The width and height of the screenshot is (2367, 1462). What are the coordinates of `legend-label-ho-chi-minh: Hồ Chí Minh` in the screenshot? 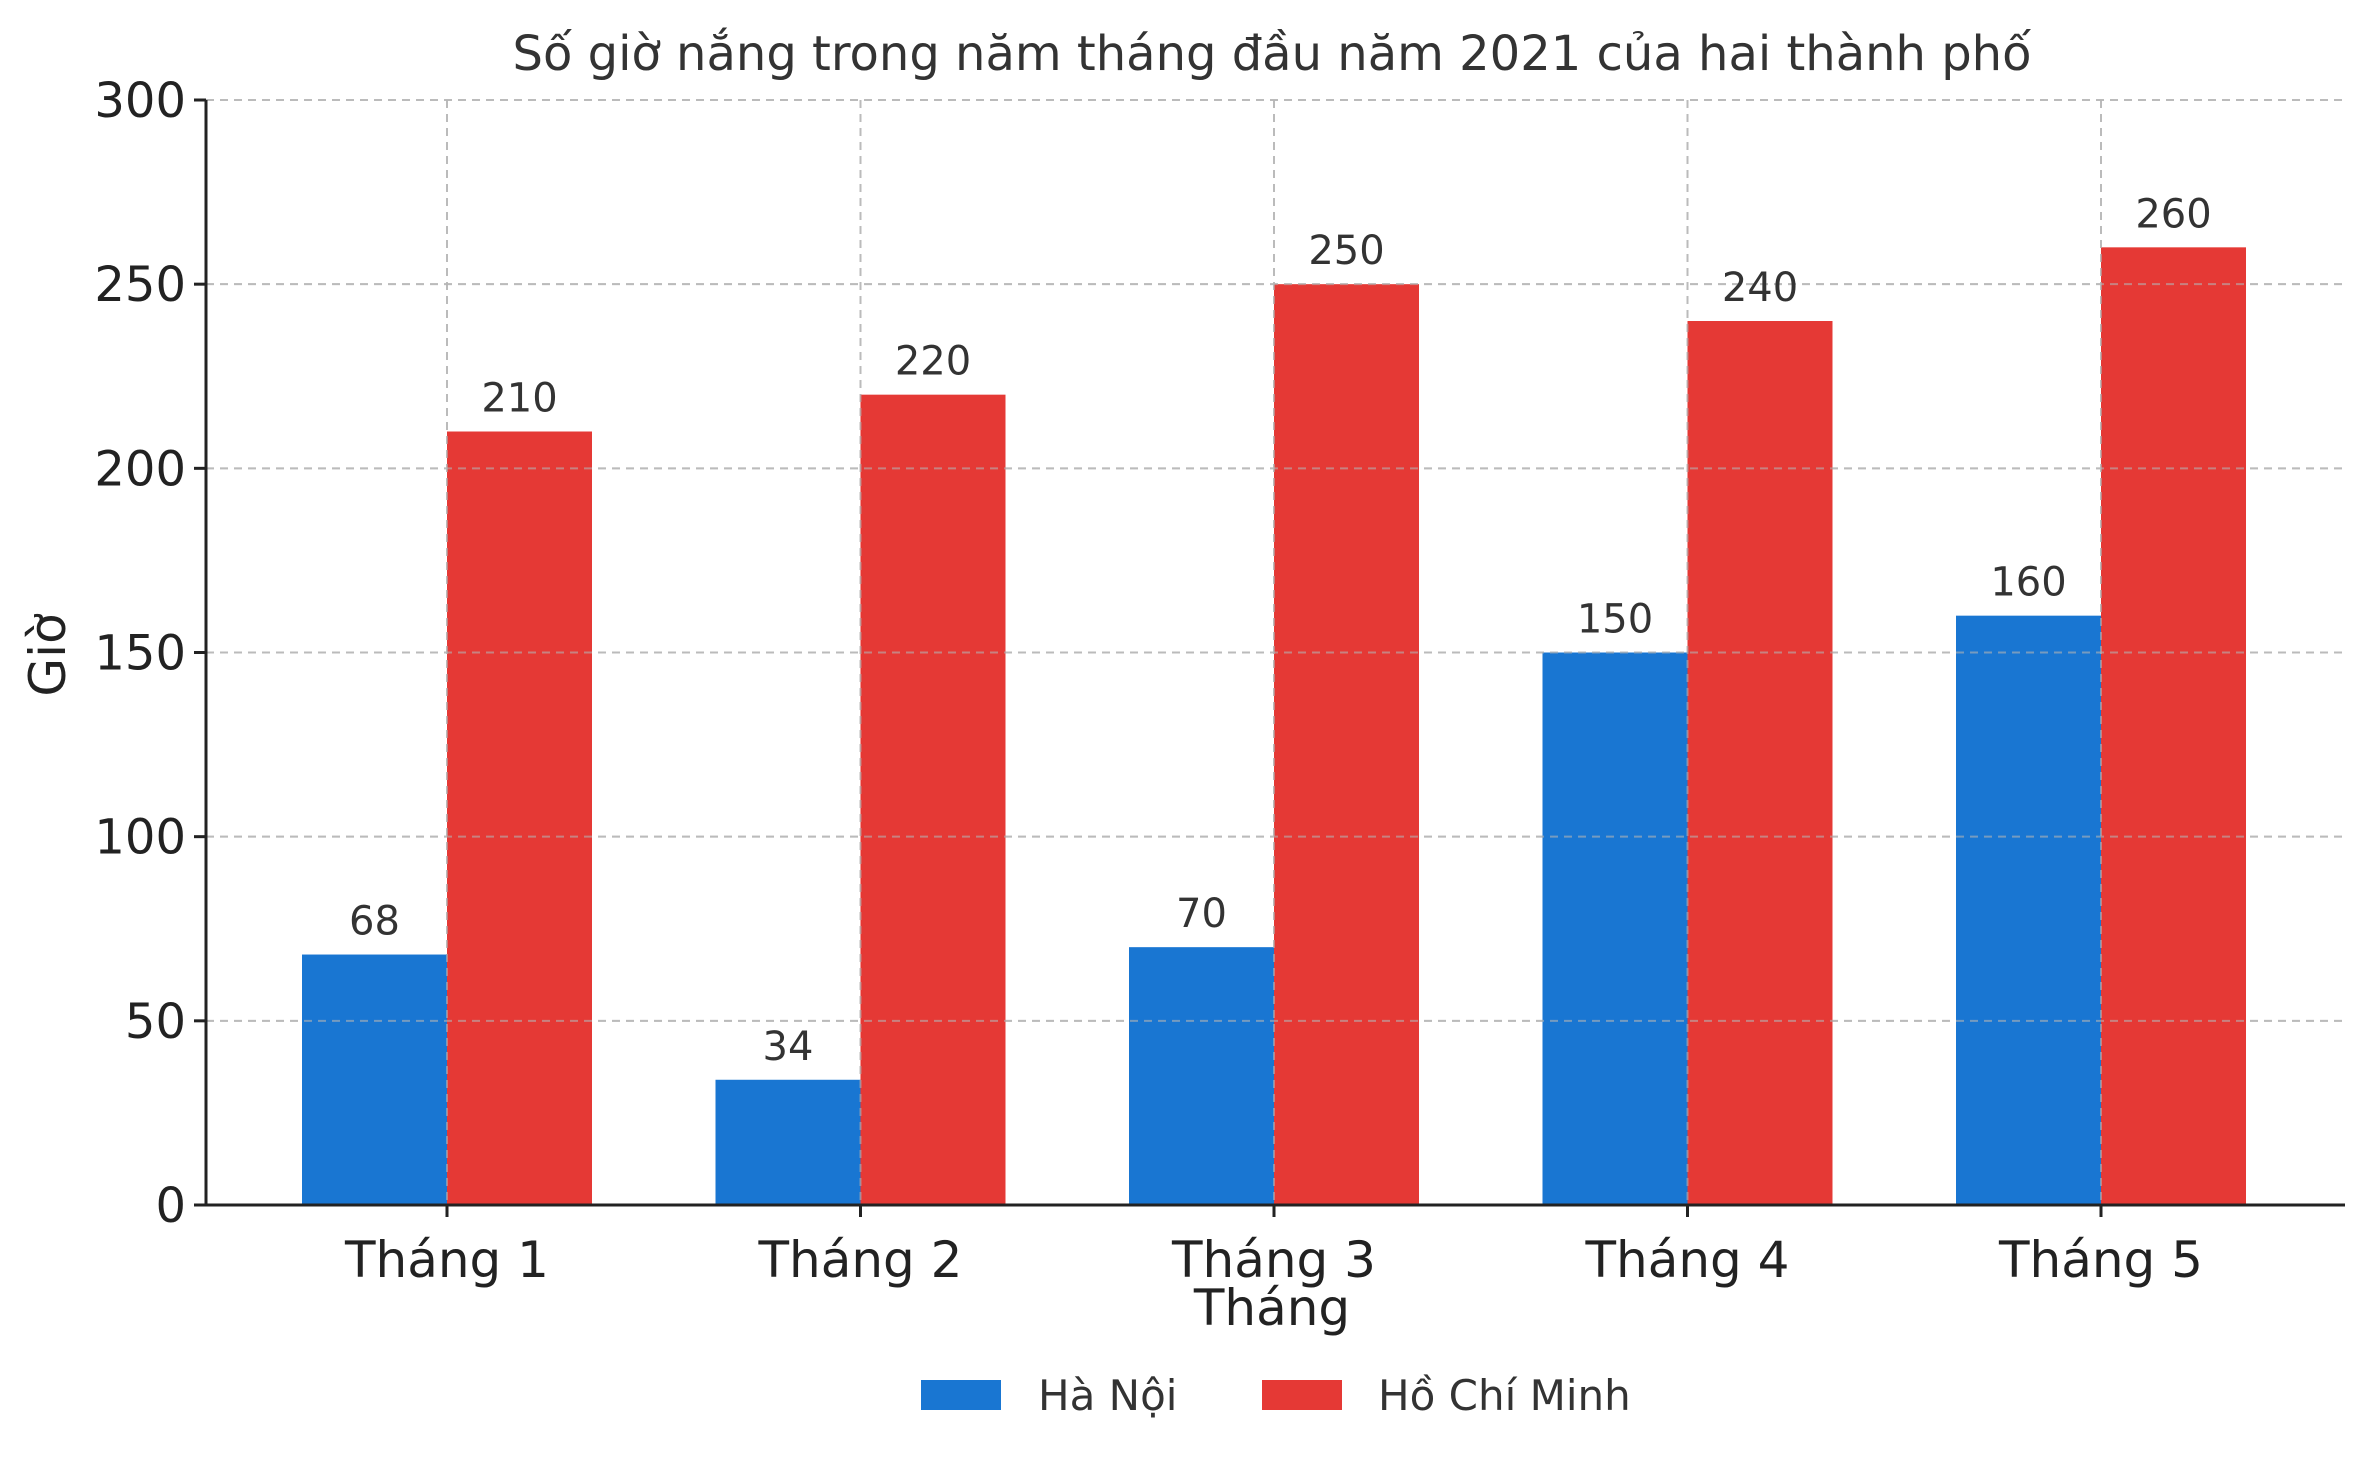 It's located at (1504, 1395).